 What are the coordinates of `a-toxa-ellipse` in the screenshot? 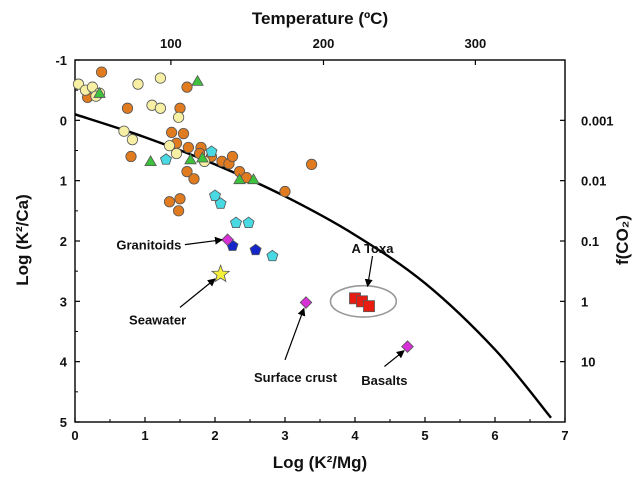 It's located at (363, 301).